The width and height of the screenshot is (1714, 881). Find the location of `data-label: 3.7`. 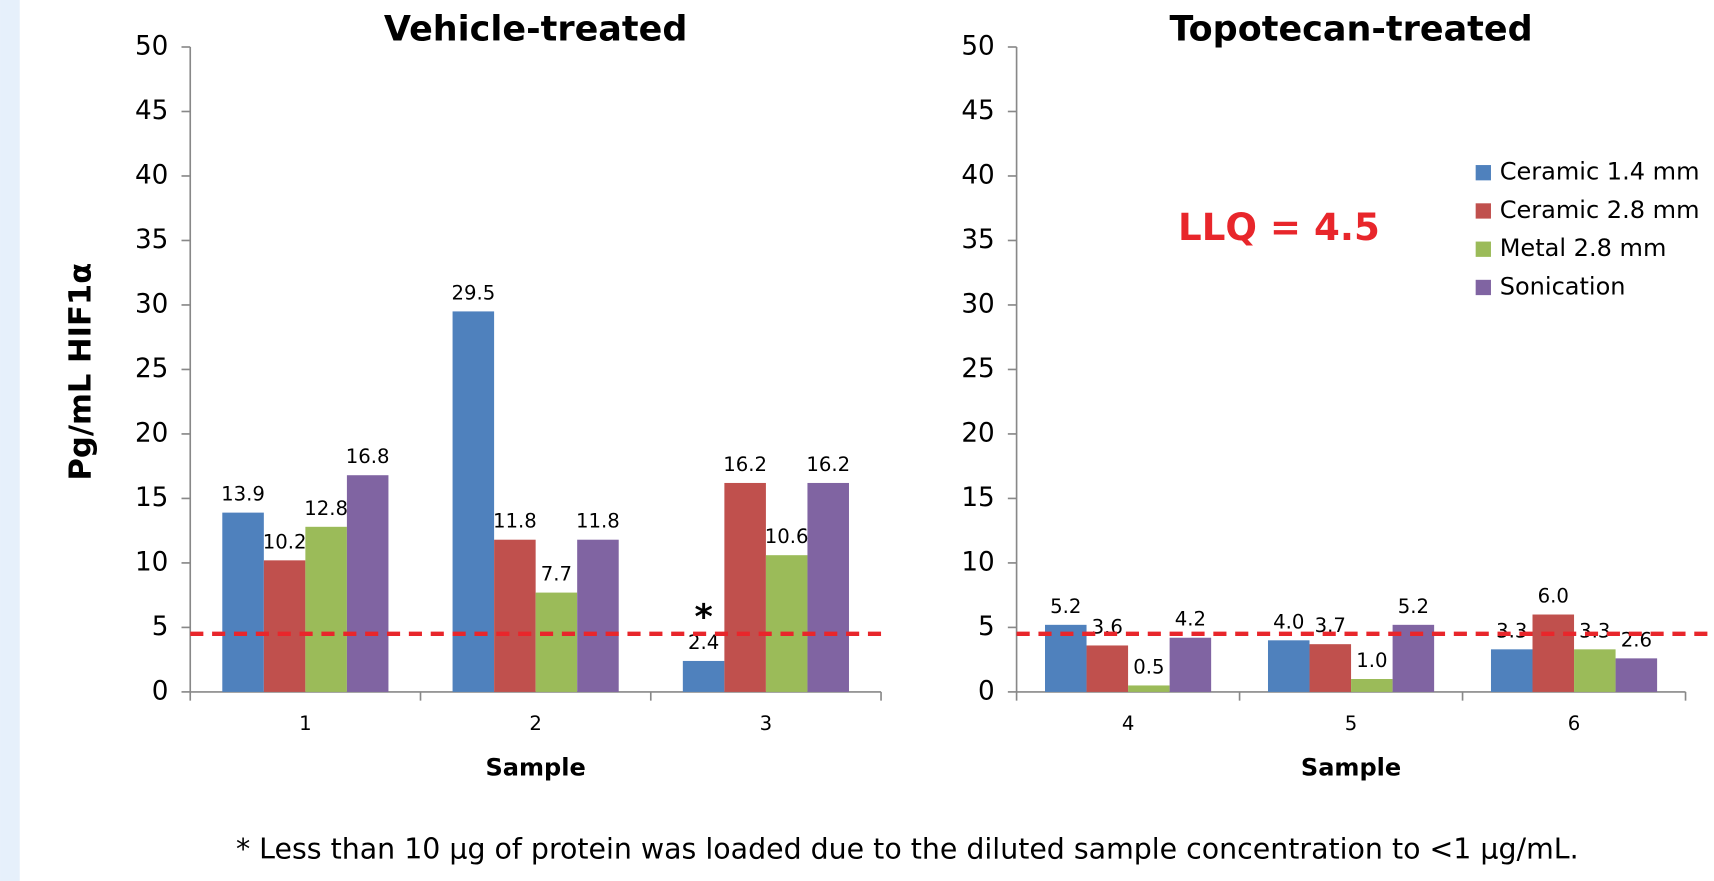

data-label: 3.7 is located at coordinates (1330, 625).